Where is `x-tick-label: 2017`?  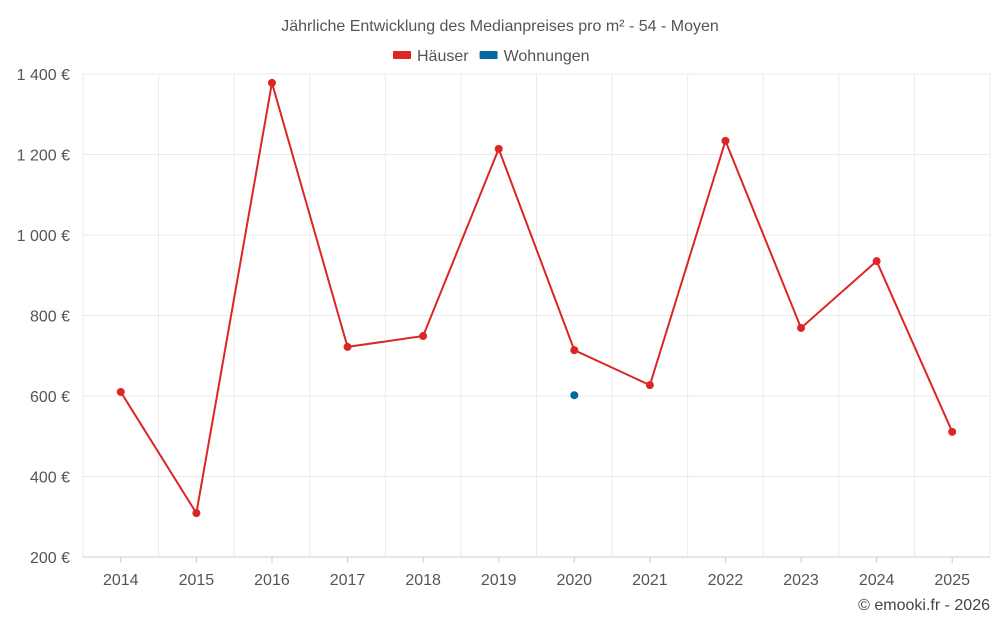 x-tick-label: 2017 is located at coordinates (348, 580).